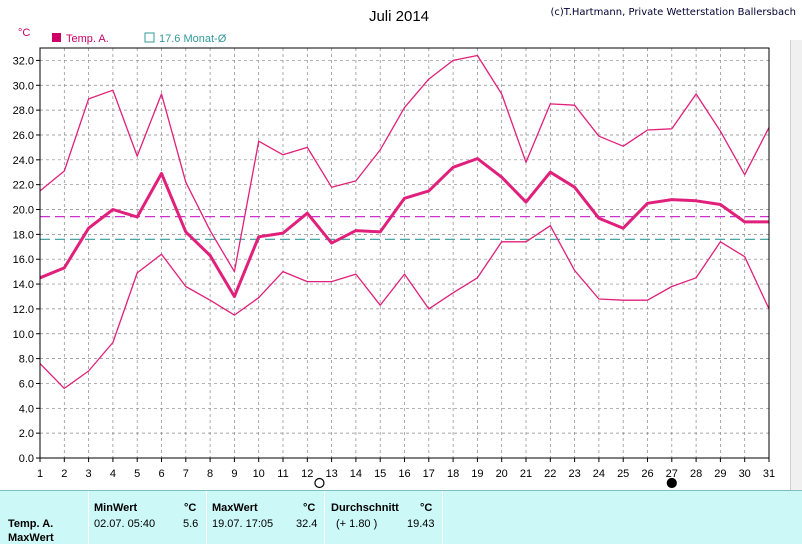  I want to click on legend-series-label: Temp. A., so click(87, 39).